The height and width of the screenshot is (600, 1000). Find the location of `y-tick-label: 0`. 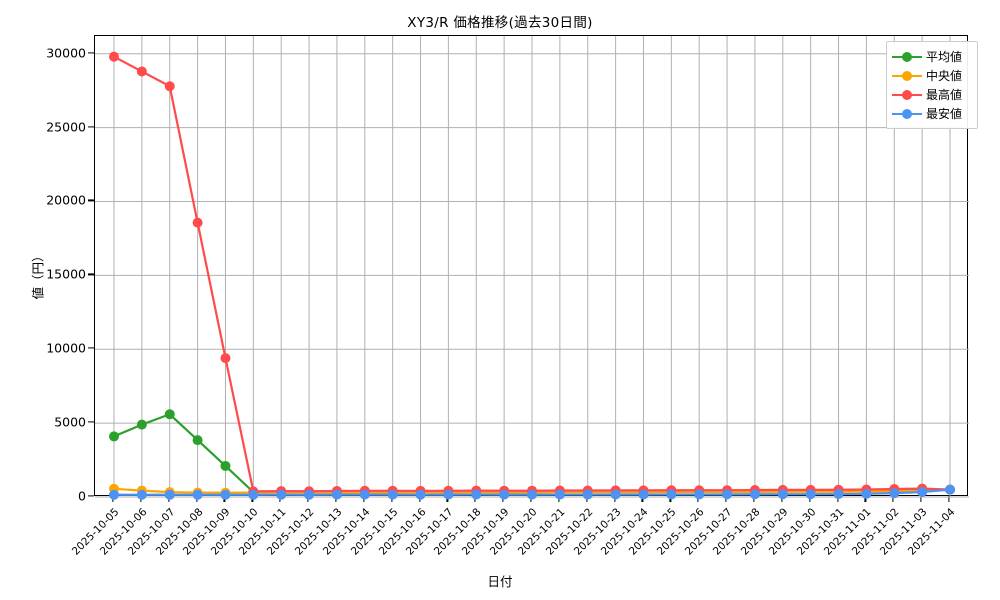

y-tick-label: 0 is located at coordinates (82, 496).